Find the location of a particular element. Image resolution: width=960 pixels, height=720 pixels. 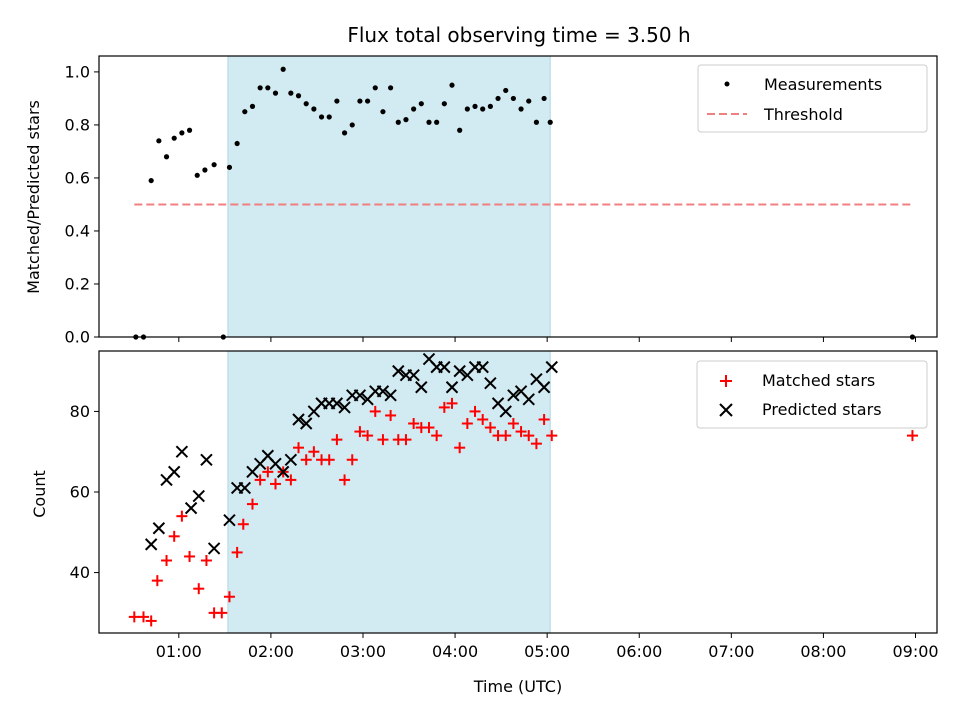

legend-marker-matched-stars is located at coordinates (726, 381).